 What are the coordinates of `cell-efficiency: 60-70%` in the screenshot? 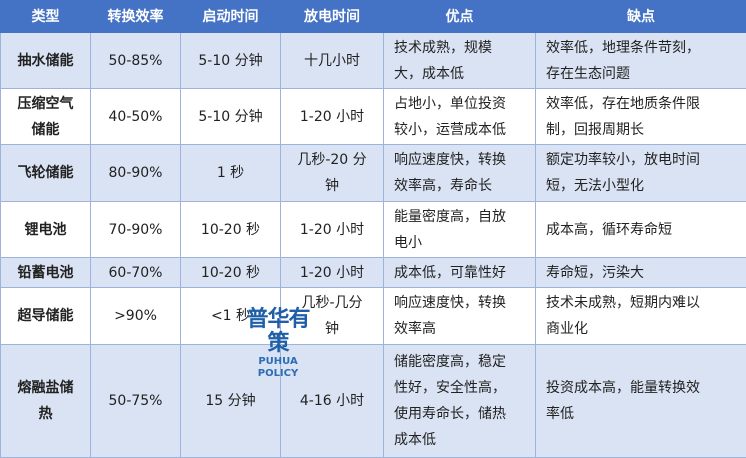 It's located at (136, 273).